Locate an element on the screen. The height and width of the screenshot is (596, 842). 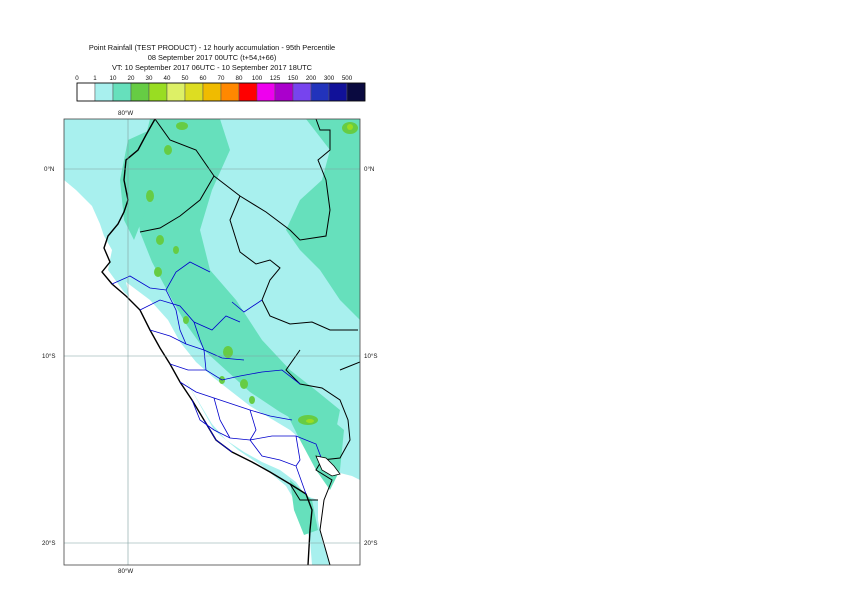
legend-label-12: 150 is located at coordinates (293, 78).